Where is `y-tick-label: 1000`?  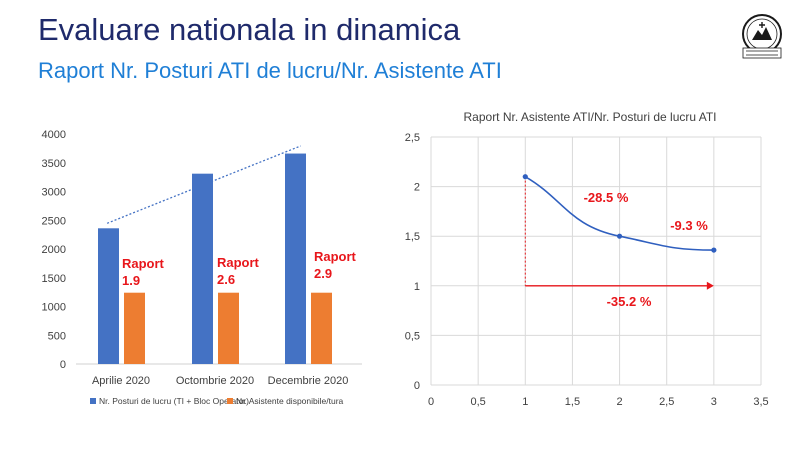 y-tick-label: 1000 is located at coordinates (54, 308).